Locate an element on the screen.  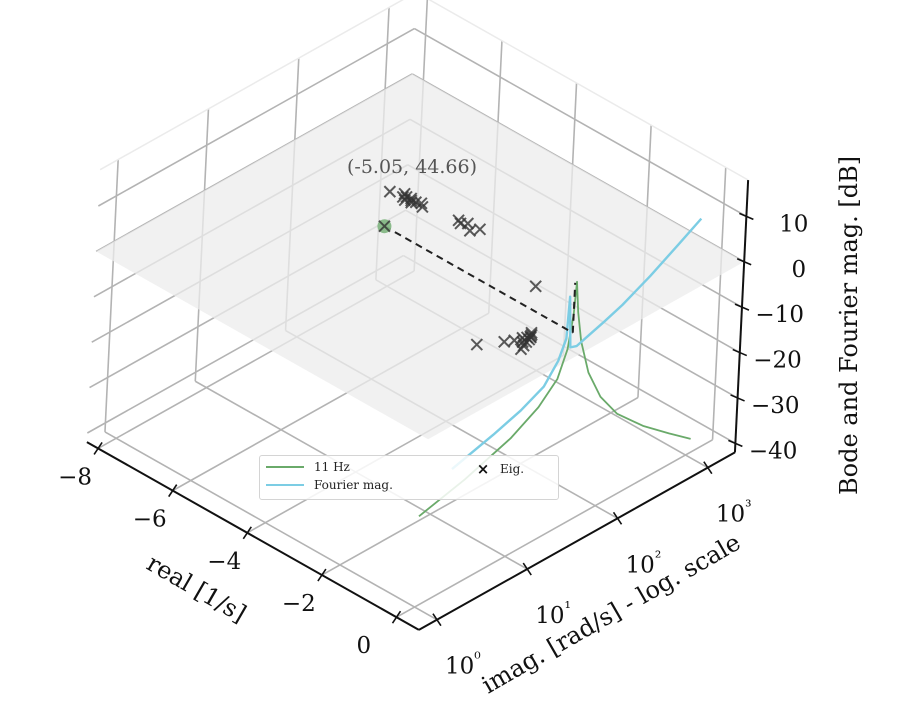
legend-label: 11 Hz is located at coordinates (332, 467).